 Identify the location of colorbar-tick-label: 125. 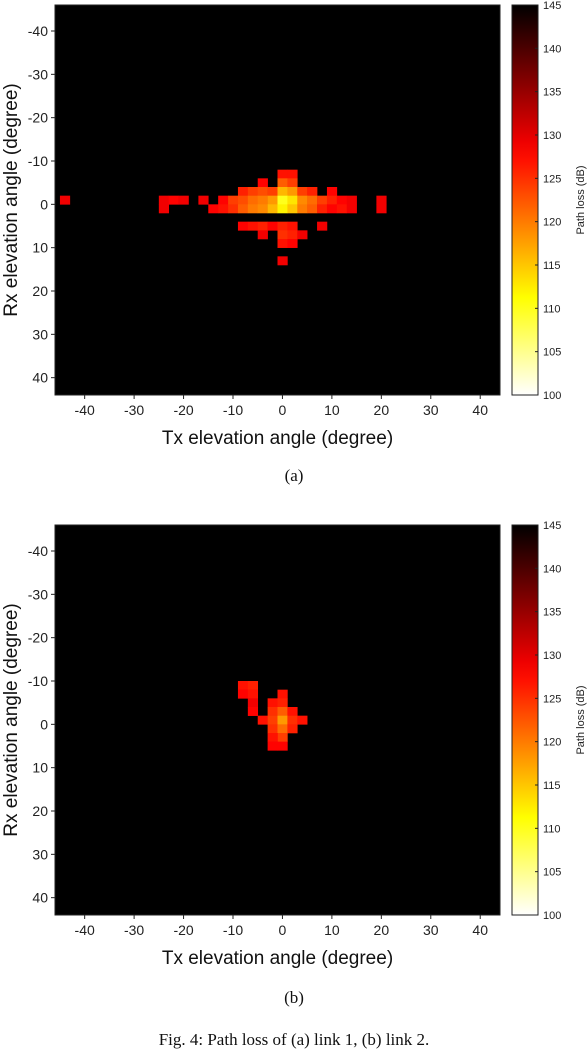
(552, 699).